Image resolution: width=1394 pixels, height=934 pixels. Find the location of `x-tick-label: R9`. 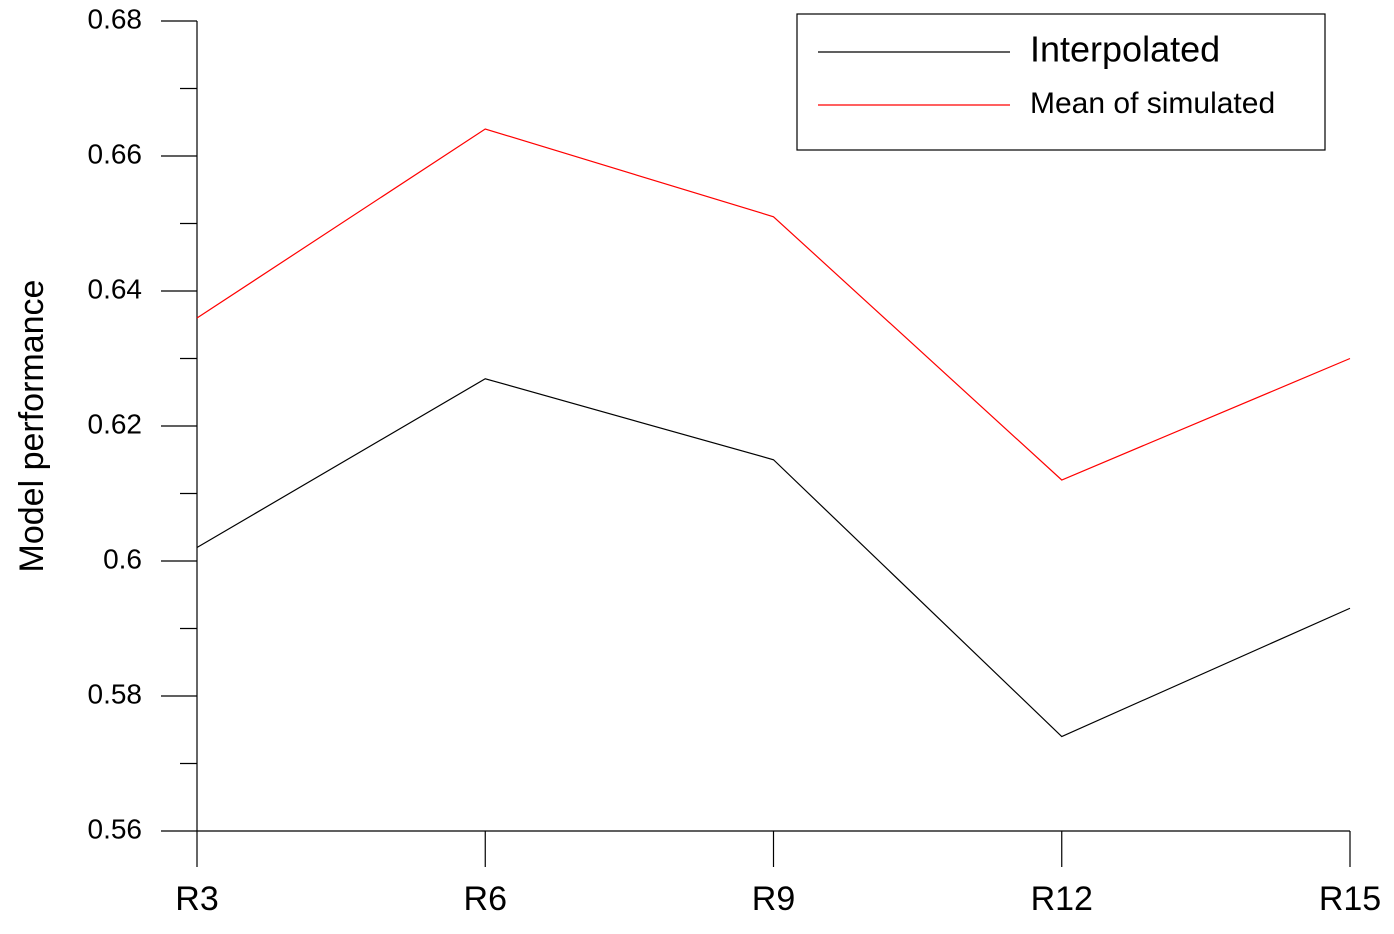

x-tick-label: R9 is located at coordinates (773, 899).